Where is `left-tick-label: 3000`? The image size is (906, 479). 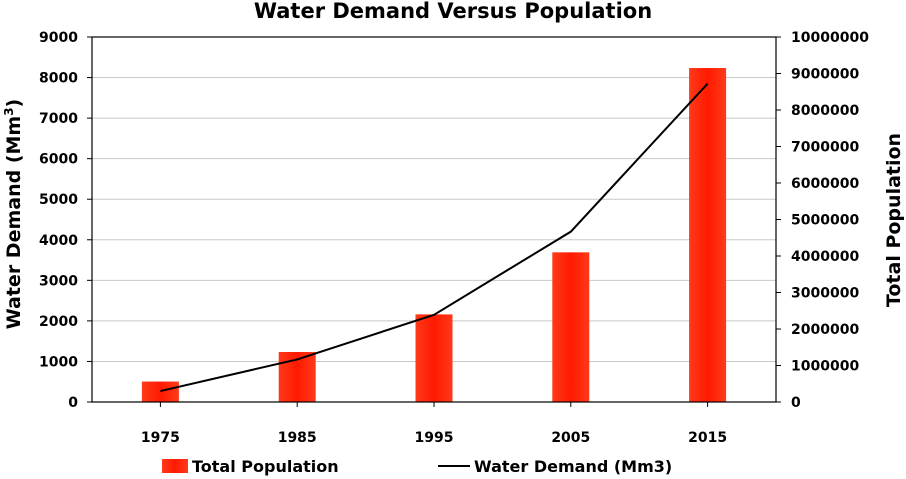
left-tick-label: 3000 is located at coordinates (58, 281).